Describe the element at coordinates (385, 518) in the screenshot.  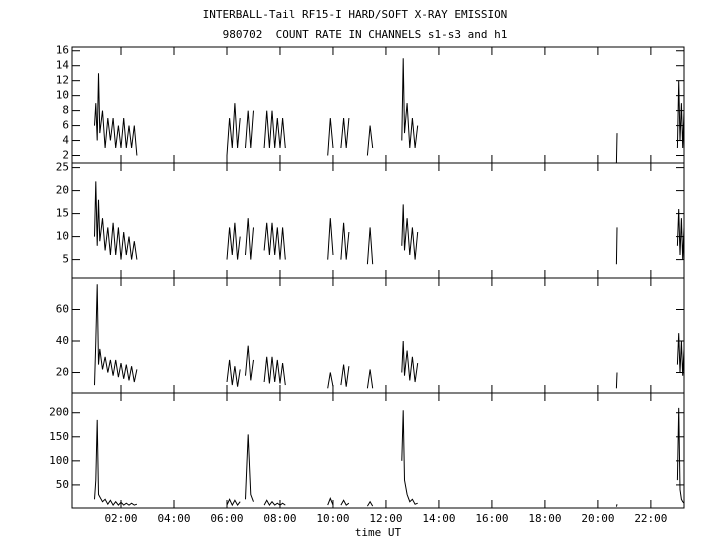
I see `x-tick-label: 12:00` at that location.